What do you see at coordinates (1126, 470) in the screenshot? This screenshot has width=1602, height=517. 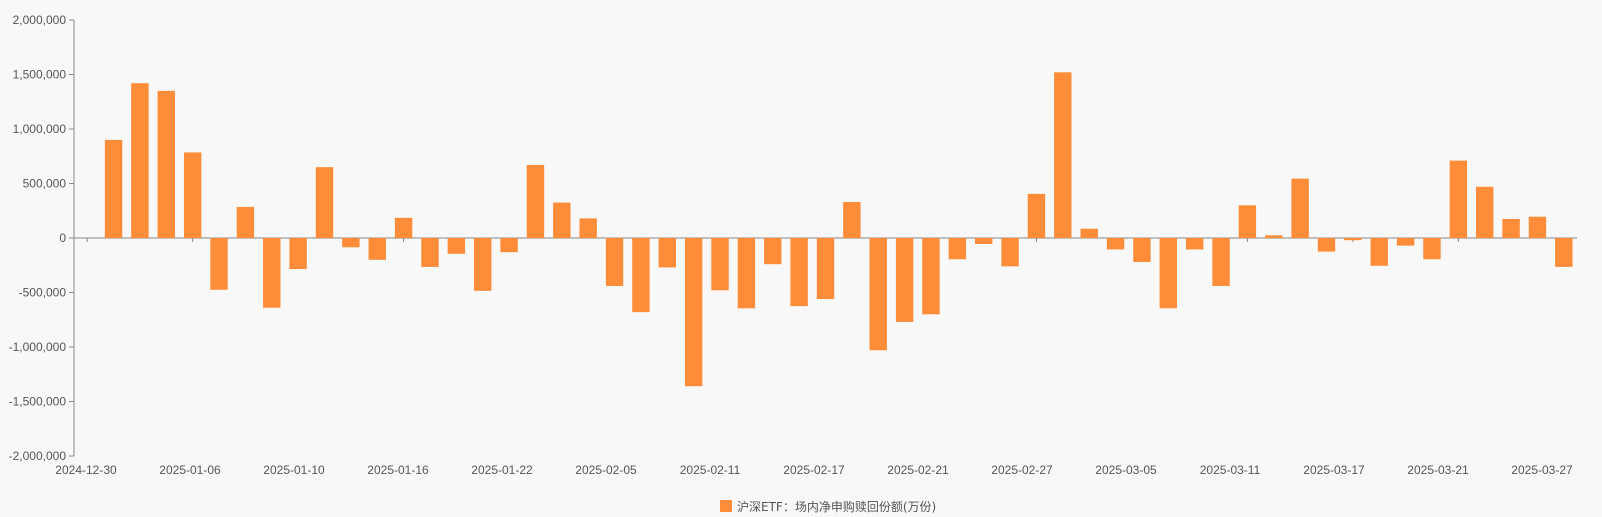 I see `x-tick-label: 2025-03-05` at bounding box center [1126, 470].